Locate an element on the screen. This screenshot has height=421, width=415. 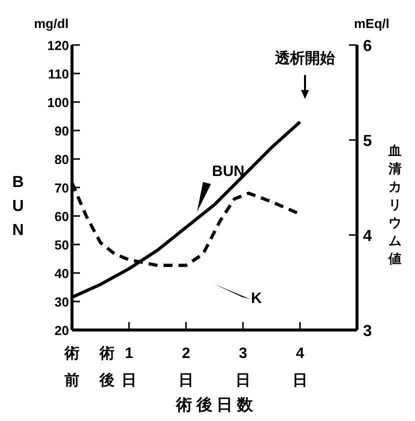
text: mg/dl is located at coordinates (51, 23).